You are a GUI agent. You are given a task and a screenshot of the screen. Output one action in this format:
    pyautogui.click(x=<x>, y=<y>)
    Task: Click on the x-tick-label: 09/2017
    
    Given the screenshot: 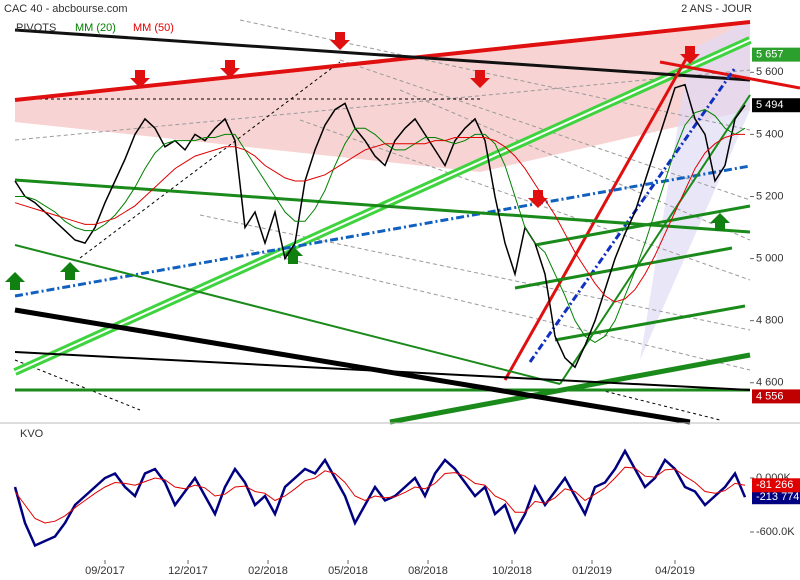 What is the action you would take?
    pyautogui.click(x=105, y=571)
    